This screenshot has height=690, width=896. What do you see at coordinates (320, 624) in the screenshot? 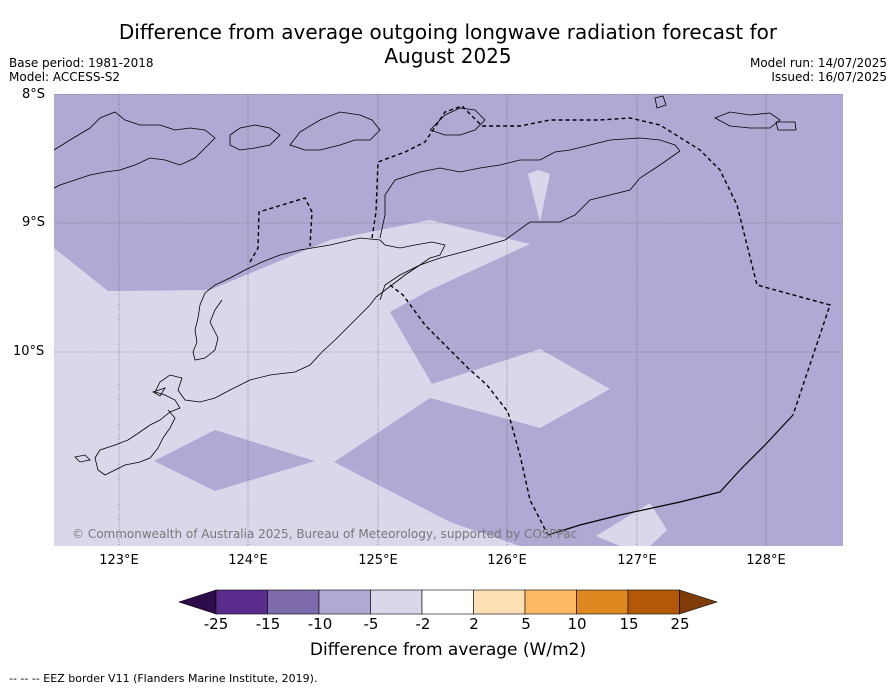
I see `colorbar-tick: -10` at bounding box center [320, 624].